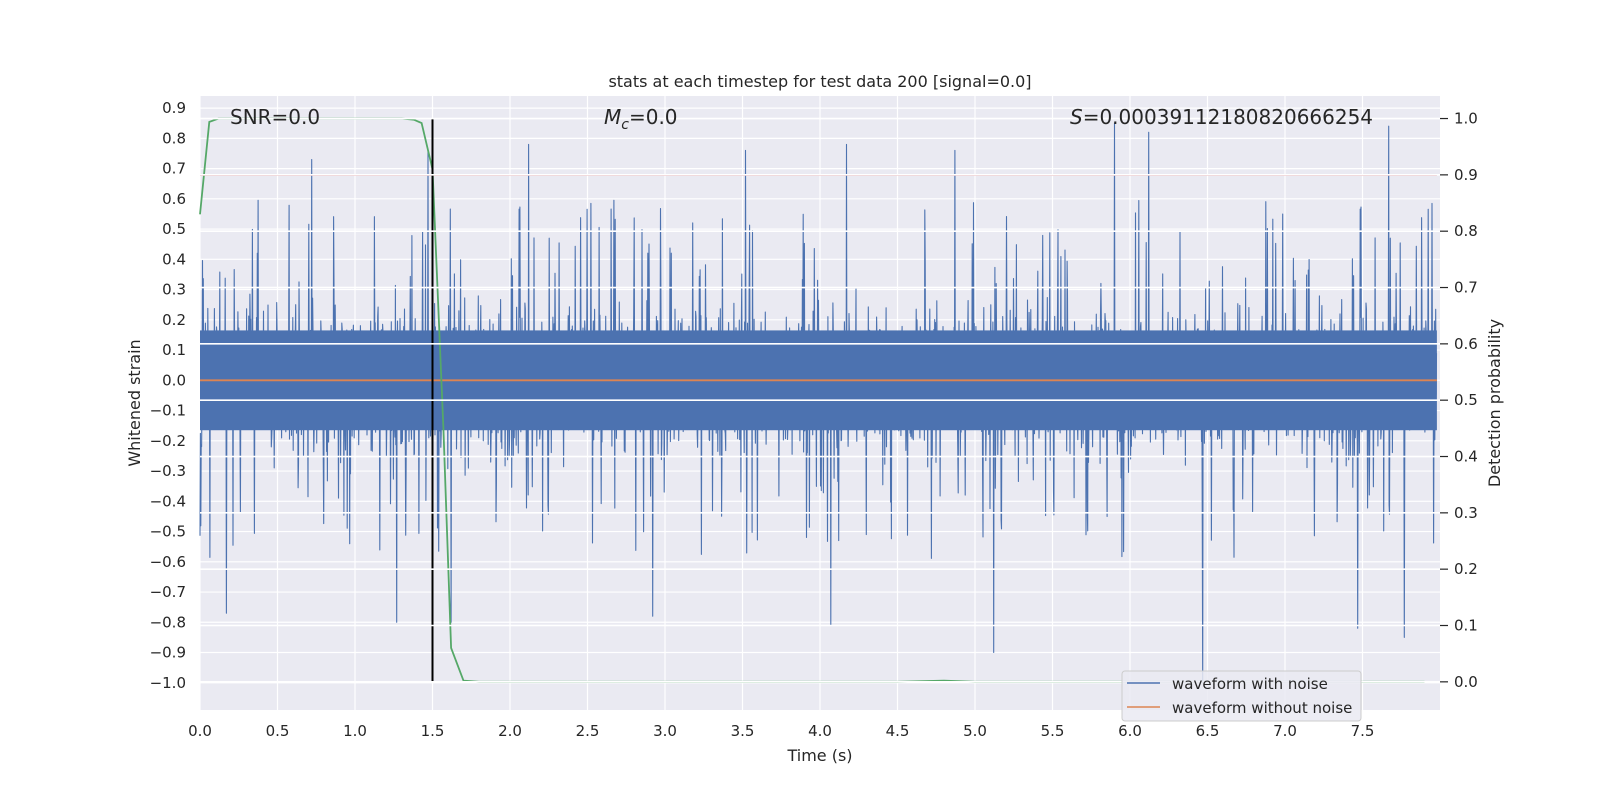 The image size is (1600, 800). What do you see at coordinates (355, 731) in the screenshot?
I see `x-tick-label: 1.0` at bounding box center [355, 731].